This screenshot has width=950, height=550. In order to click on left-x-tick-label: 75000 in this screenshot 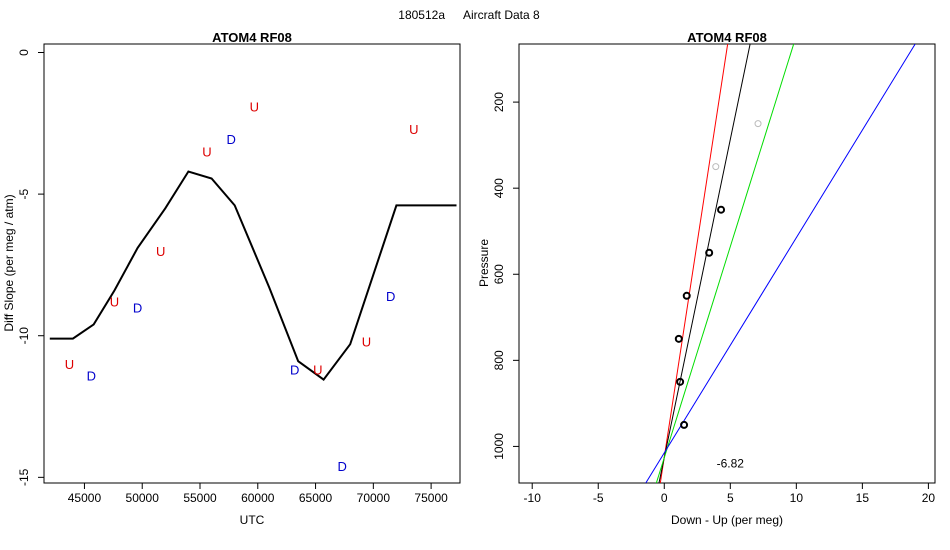, I will do `click(431, 498)`.